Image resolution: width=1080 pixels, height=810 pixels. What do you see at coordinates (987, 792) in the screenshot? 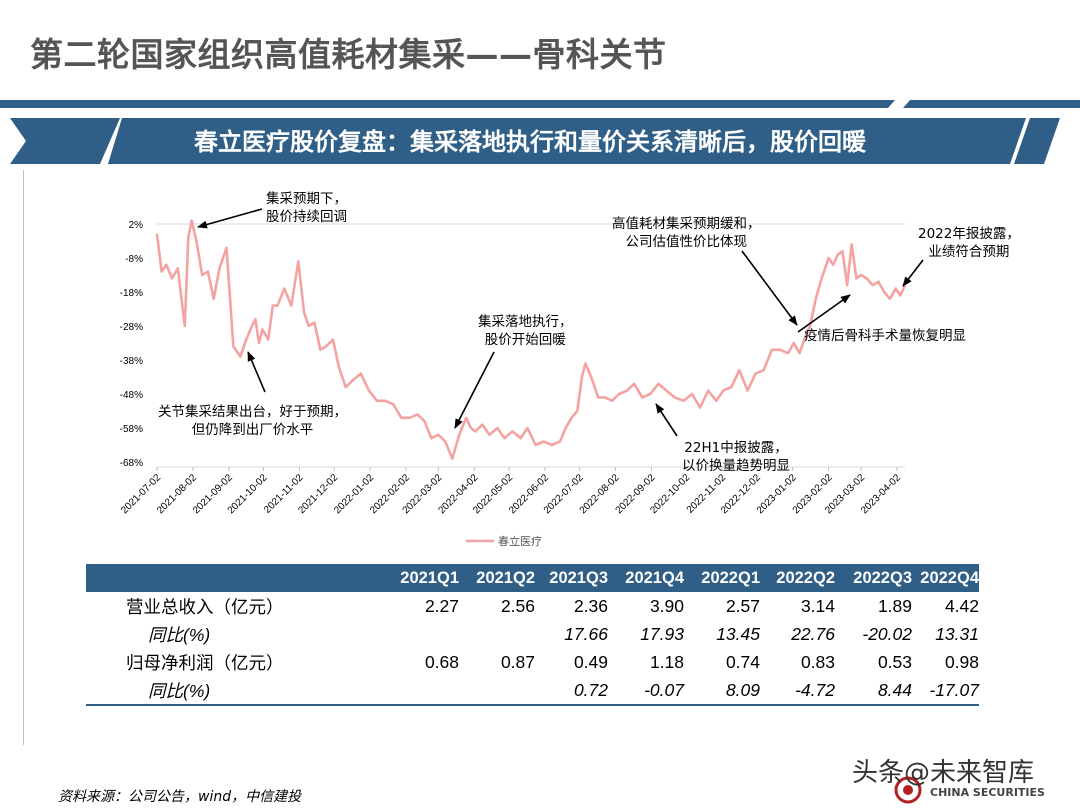
I see `logo-text: CHINA SECURITIES` at bounding box center [987, 792].